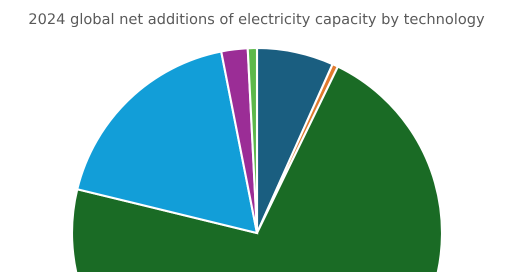 This screenshot has width=513, height=272. Describe the element at coordinates (256, 20) in the screenshot. I see `chart-title: 2024 global net additions of electricity capacity by technology` at that location.